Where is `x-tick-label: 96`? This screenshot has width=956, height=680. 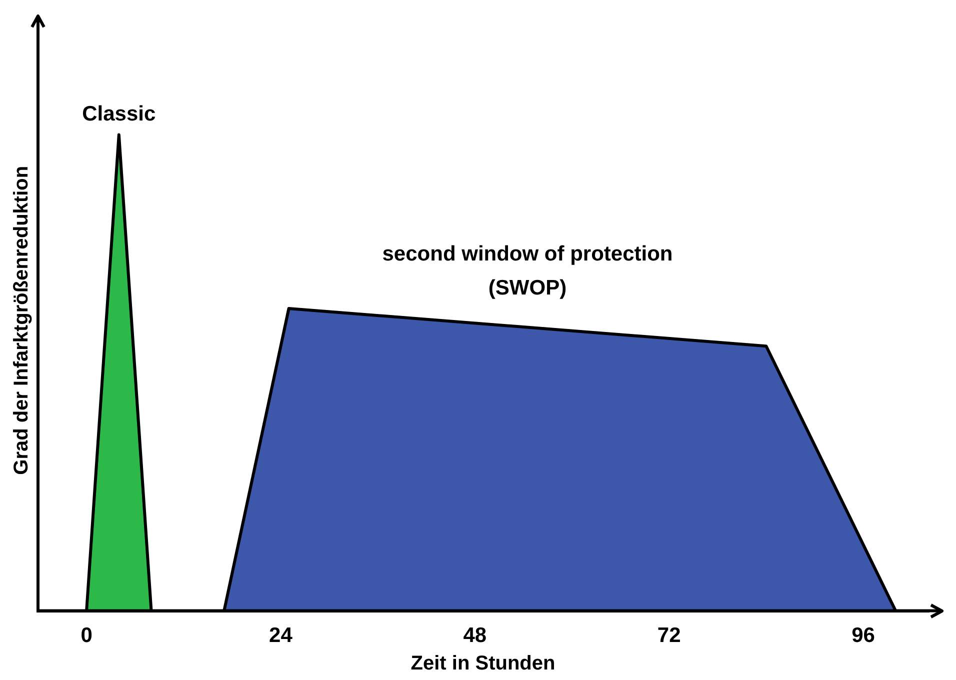 x-tick-label: 96 is located at coordinates (863, 636).